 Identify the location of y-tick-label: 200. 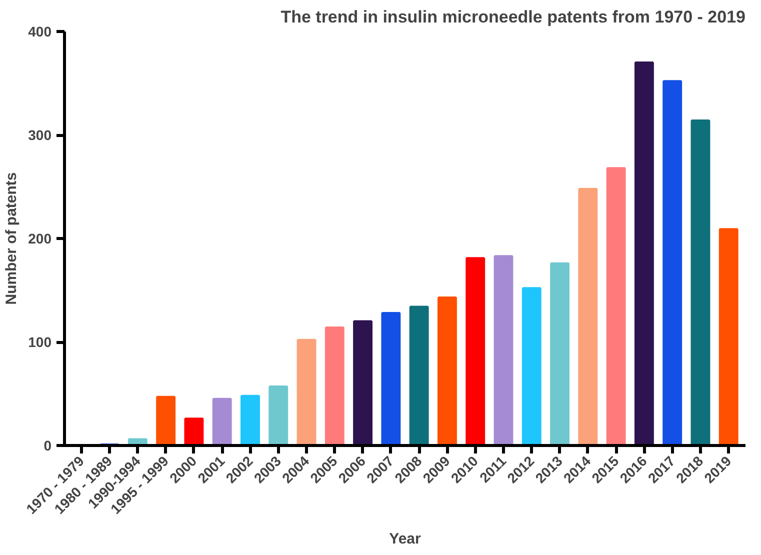
(40, 238).